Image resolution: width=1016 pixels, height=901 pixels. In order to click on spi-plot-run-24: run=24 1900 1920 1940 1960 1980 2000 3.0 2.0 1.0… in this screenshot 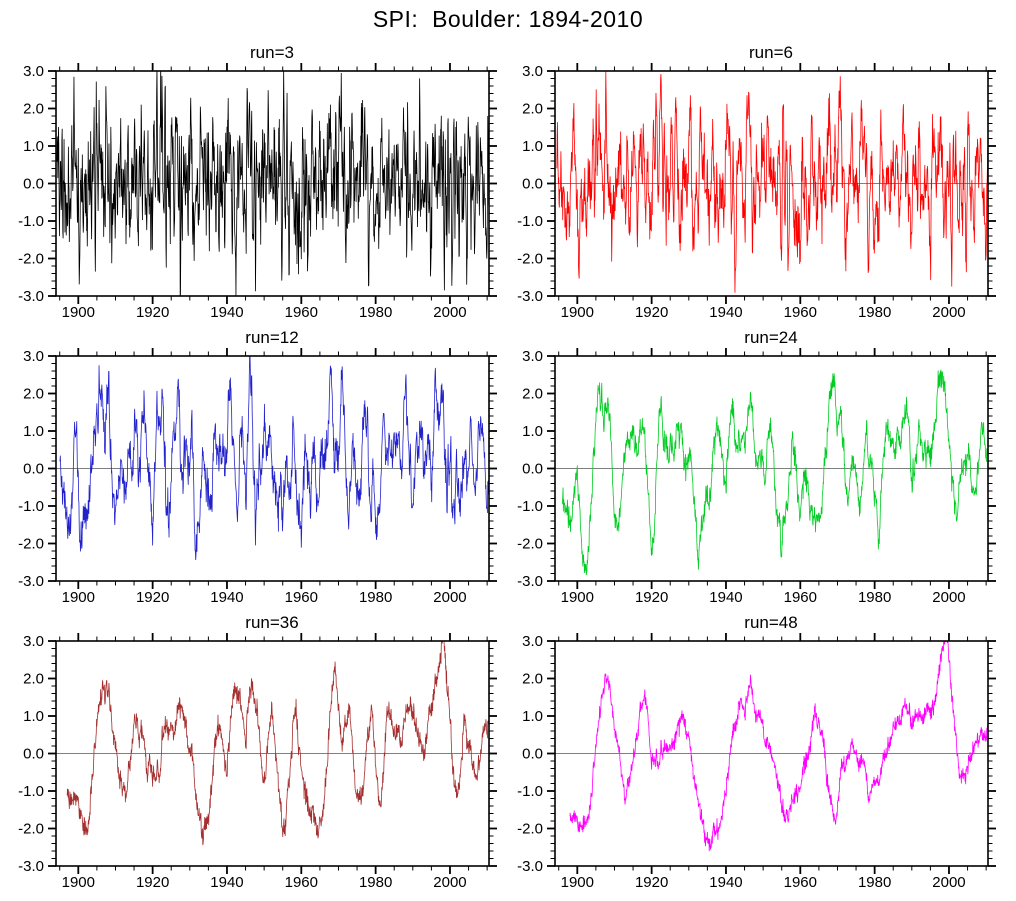, I will do `click(756, 467)`.